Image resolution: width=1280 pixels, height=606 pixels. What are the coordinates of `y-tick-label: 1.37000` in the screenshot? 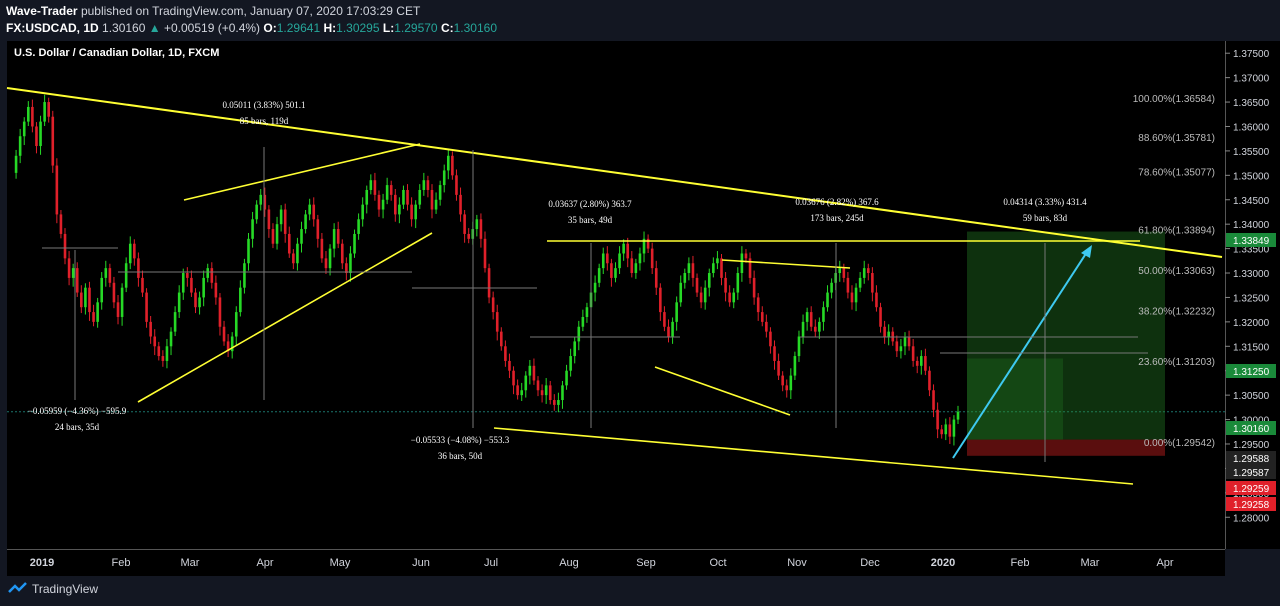 It's located at (1251, 79).